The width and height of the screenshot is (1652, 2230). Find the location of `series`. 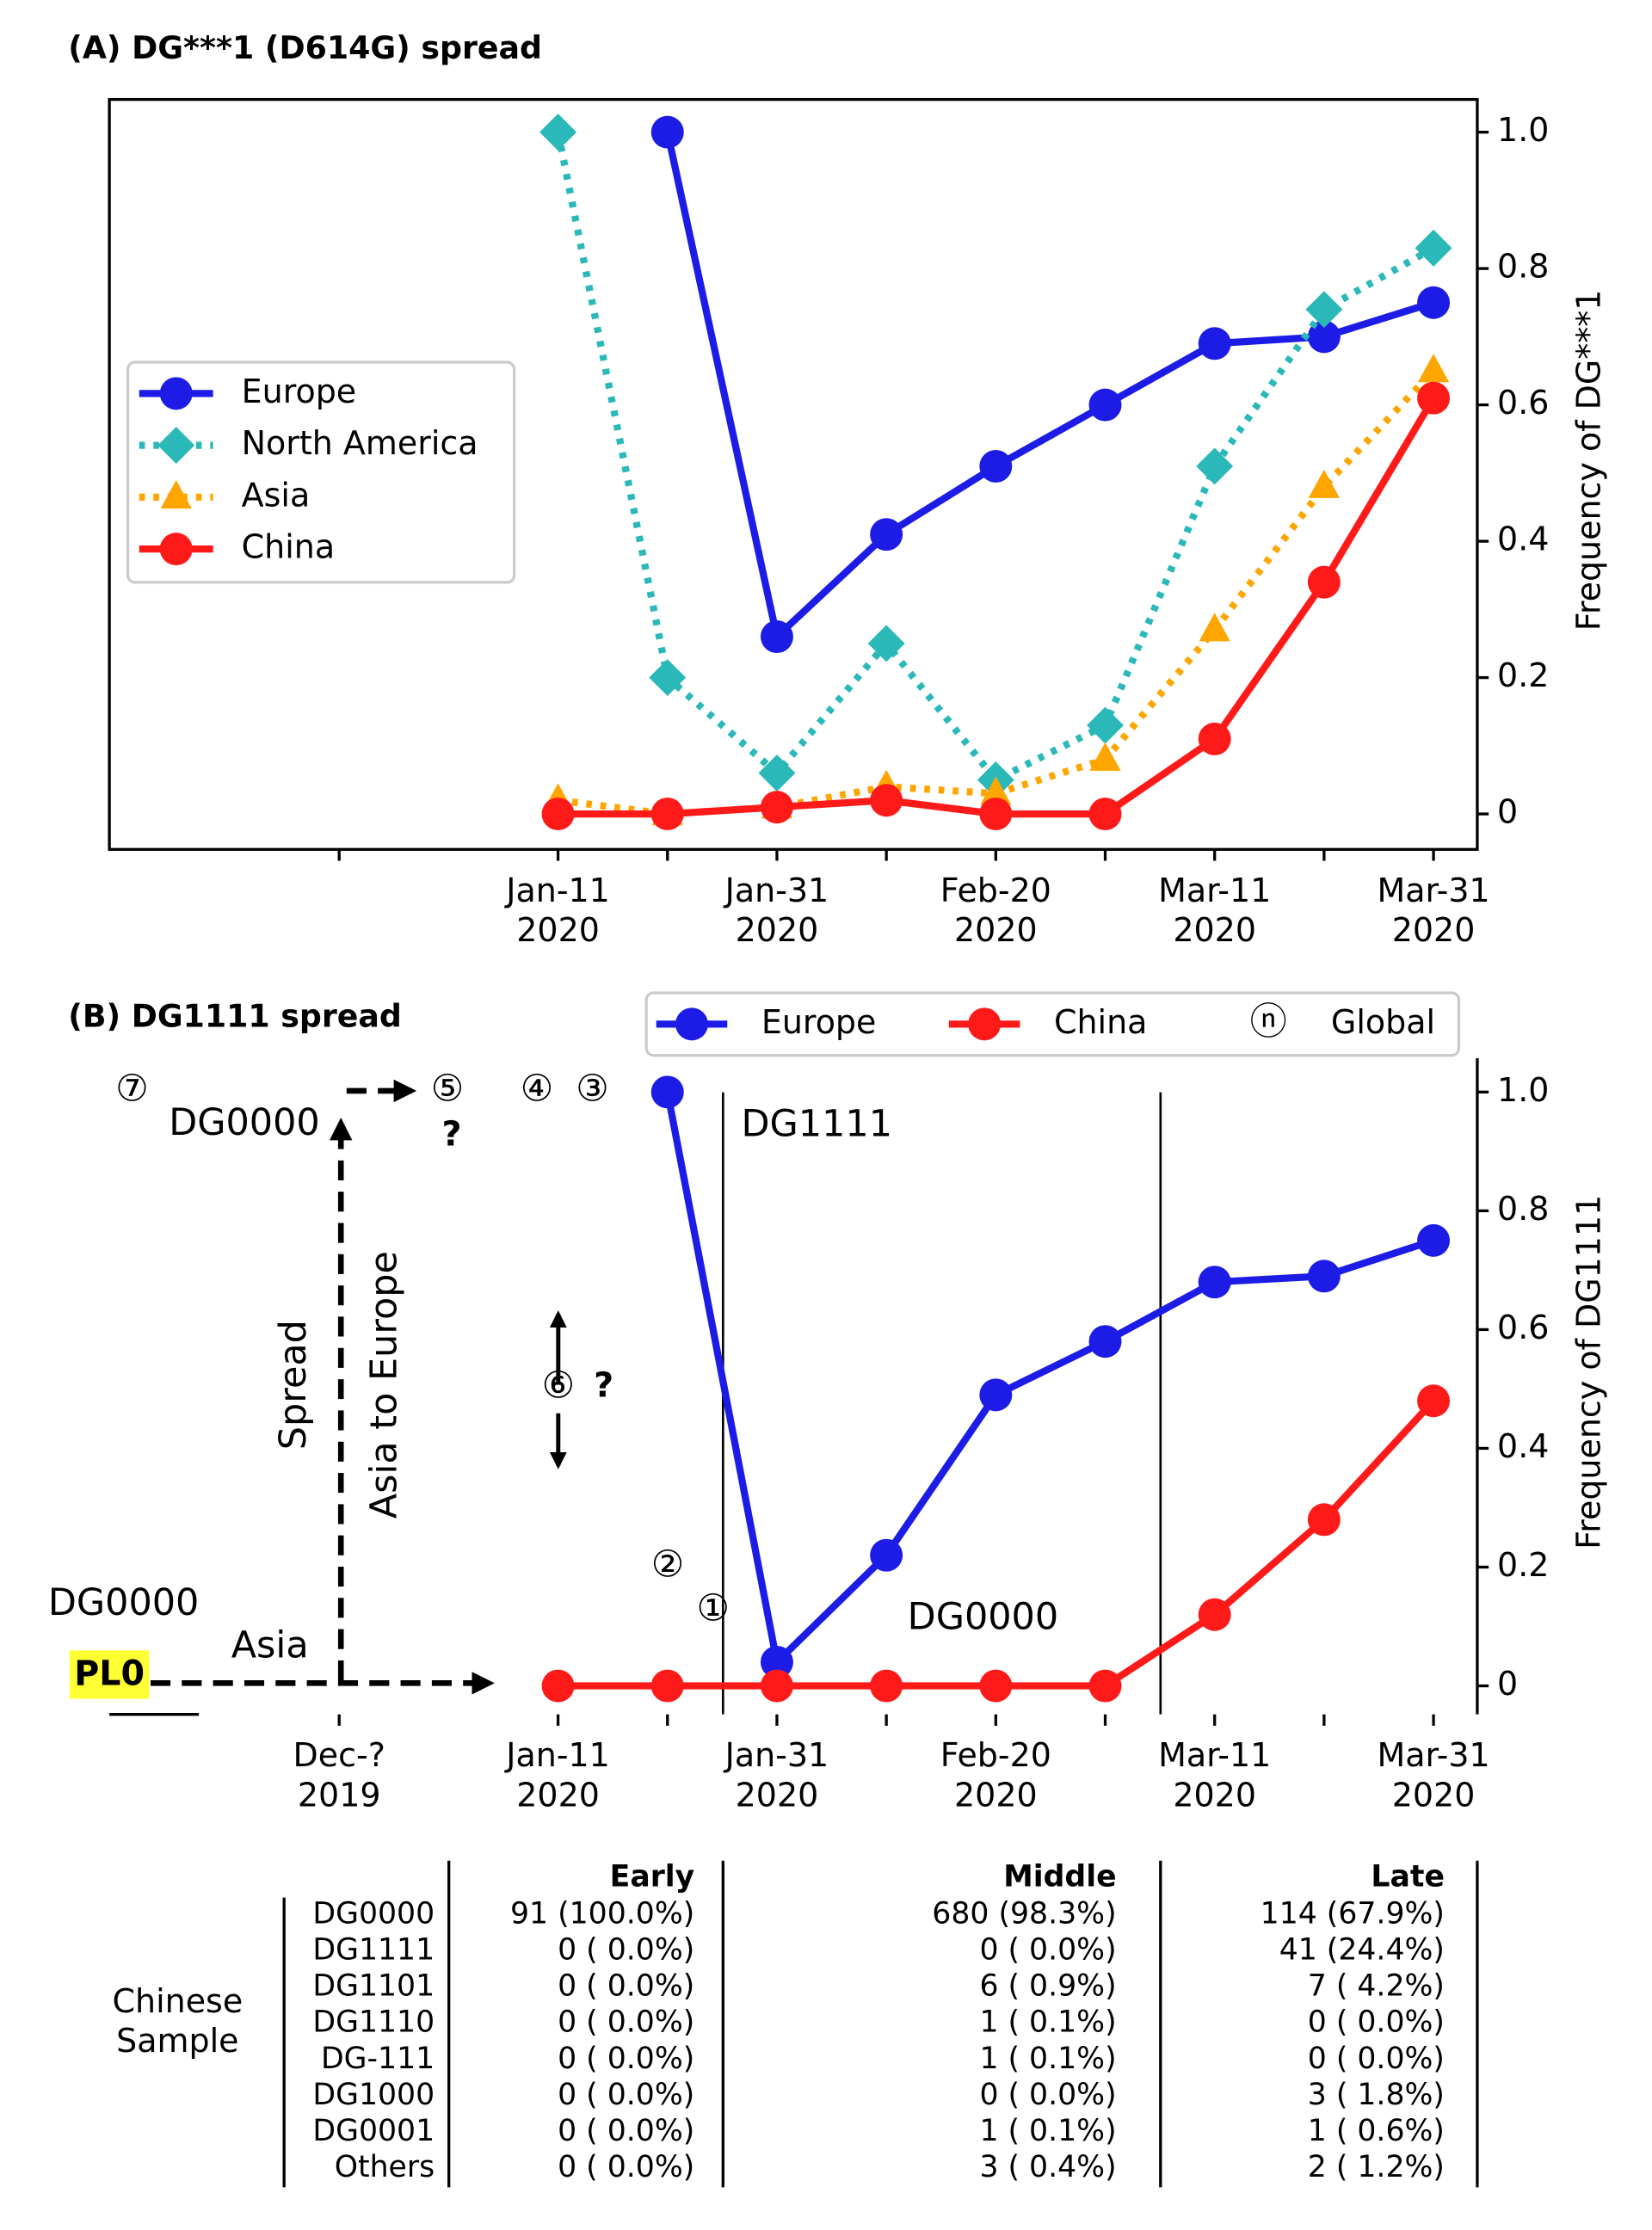

series is located at coordinates (1050, 1377).